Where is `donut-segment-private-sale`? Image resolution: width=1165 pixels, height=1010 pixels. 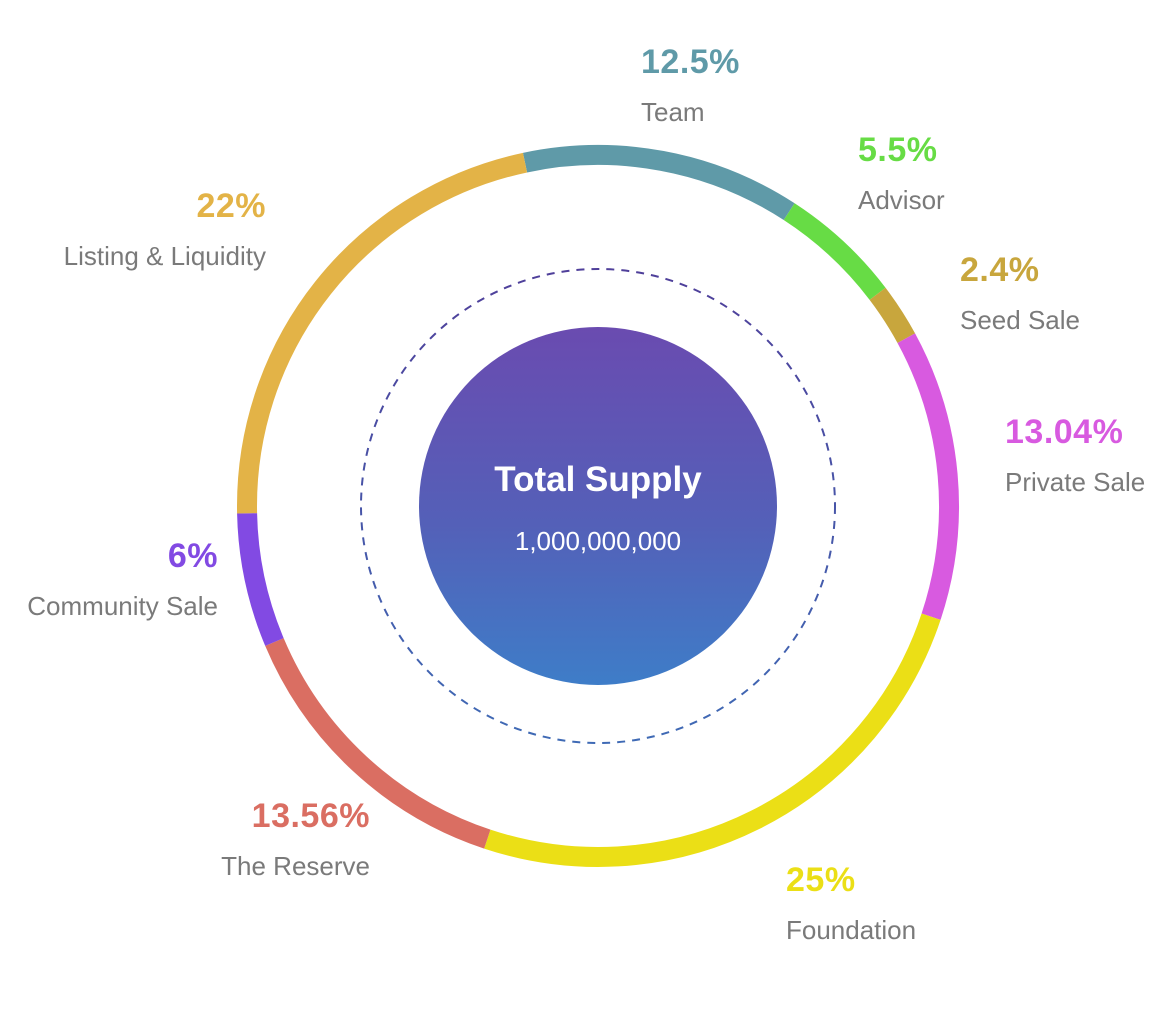 donut-segment-private-sale is located at coordinates (928, 476).